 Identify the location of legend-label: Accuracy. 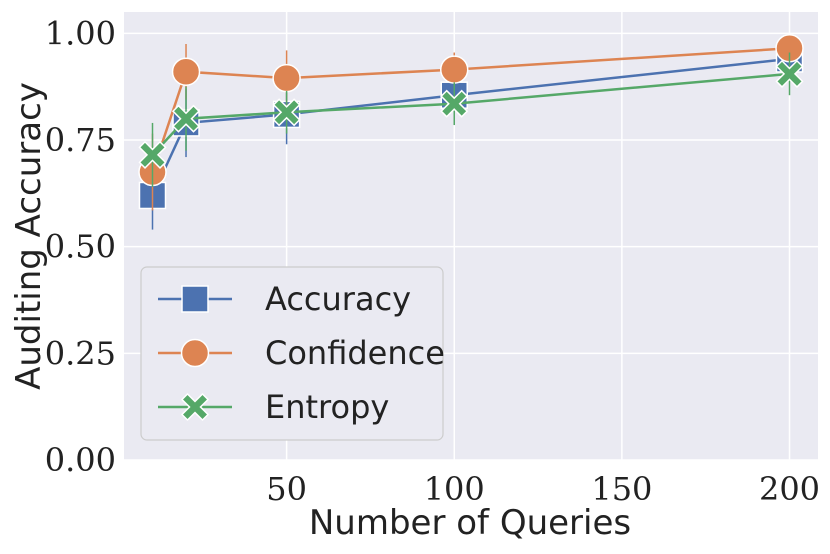
(338, 299).